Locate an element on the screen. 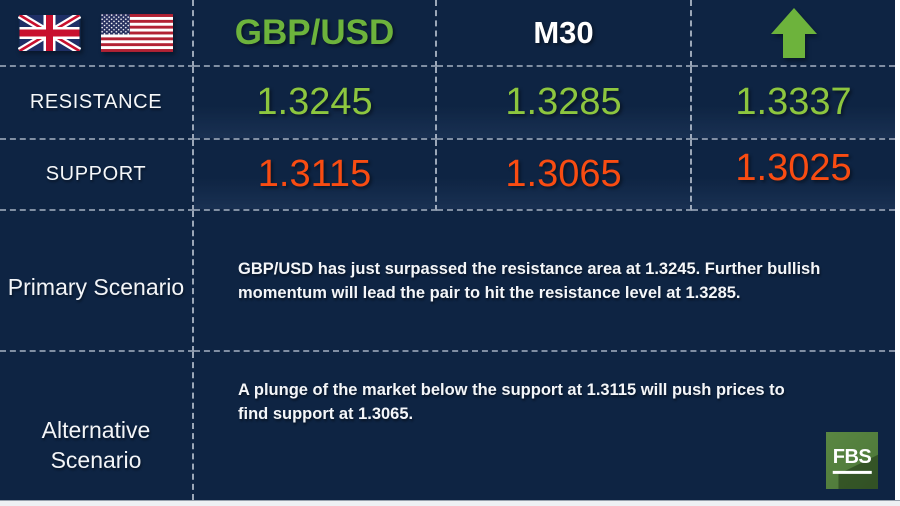 The height and width of the screenshot is (506, 900). resistance-value-2: 1.3285 is located at coordinates (563, 102).